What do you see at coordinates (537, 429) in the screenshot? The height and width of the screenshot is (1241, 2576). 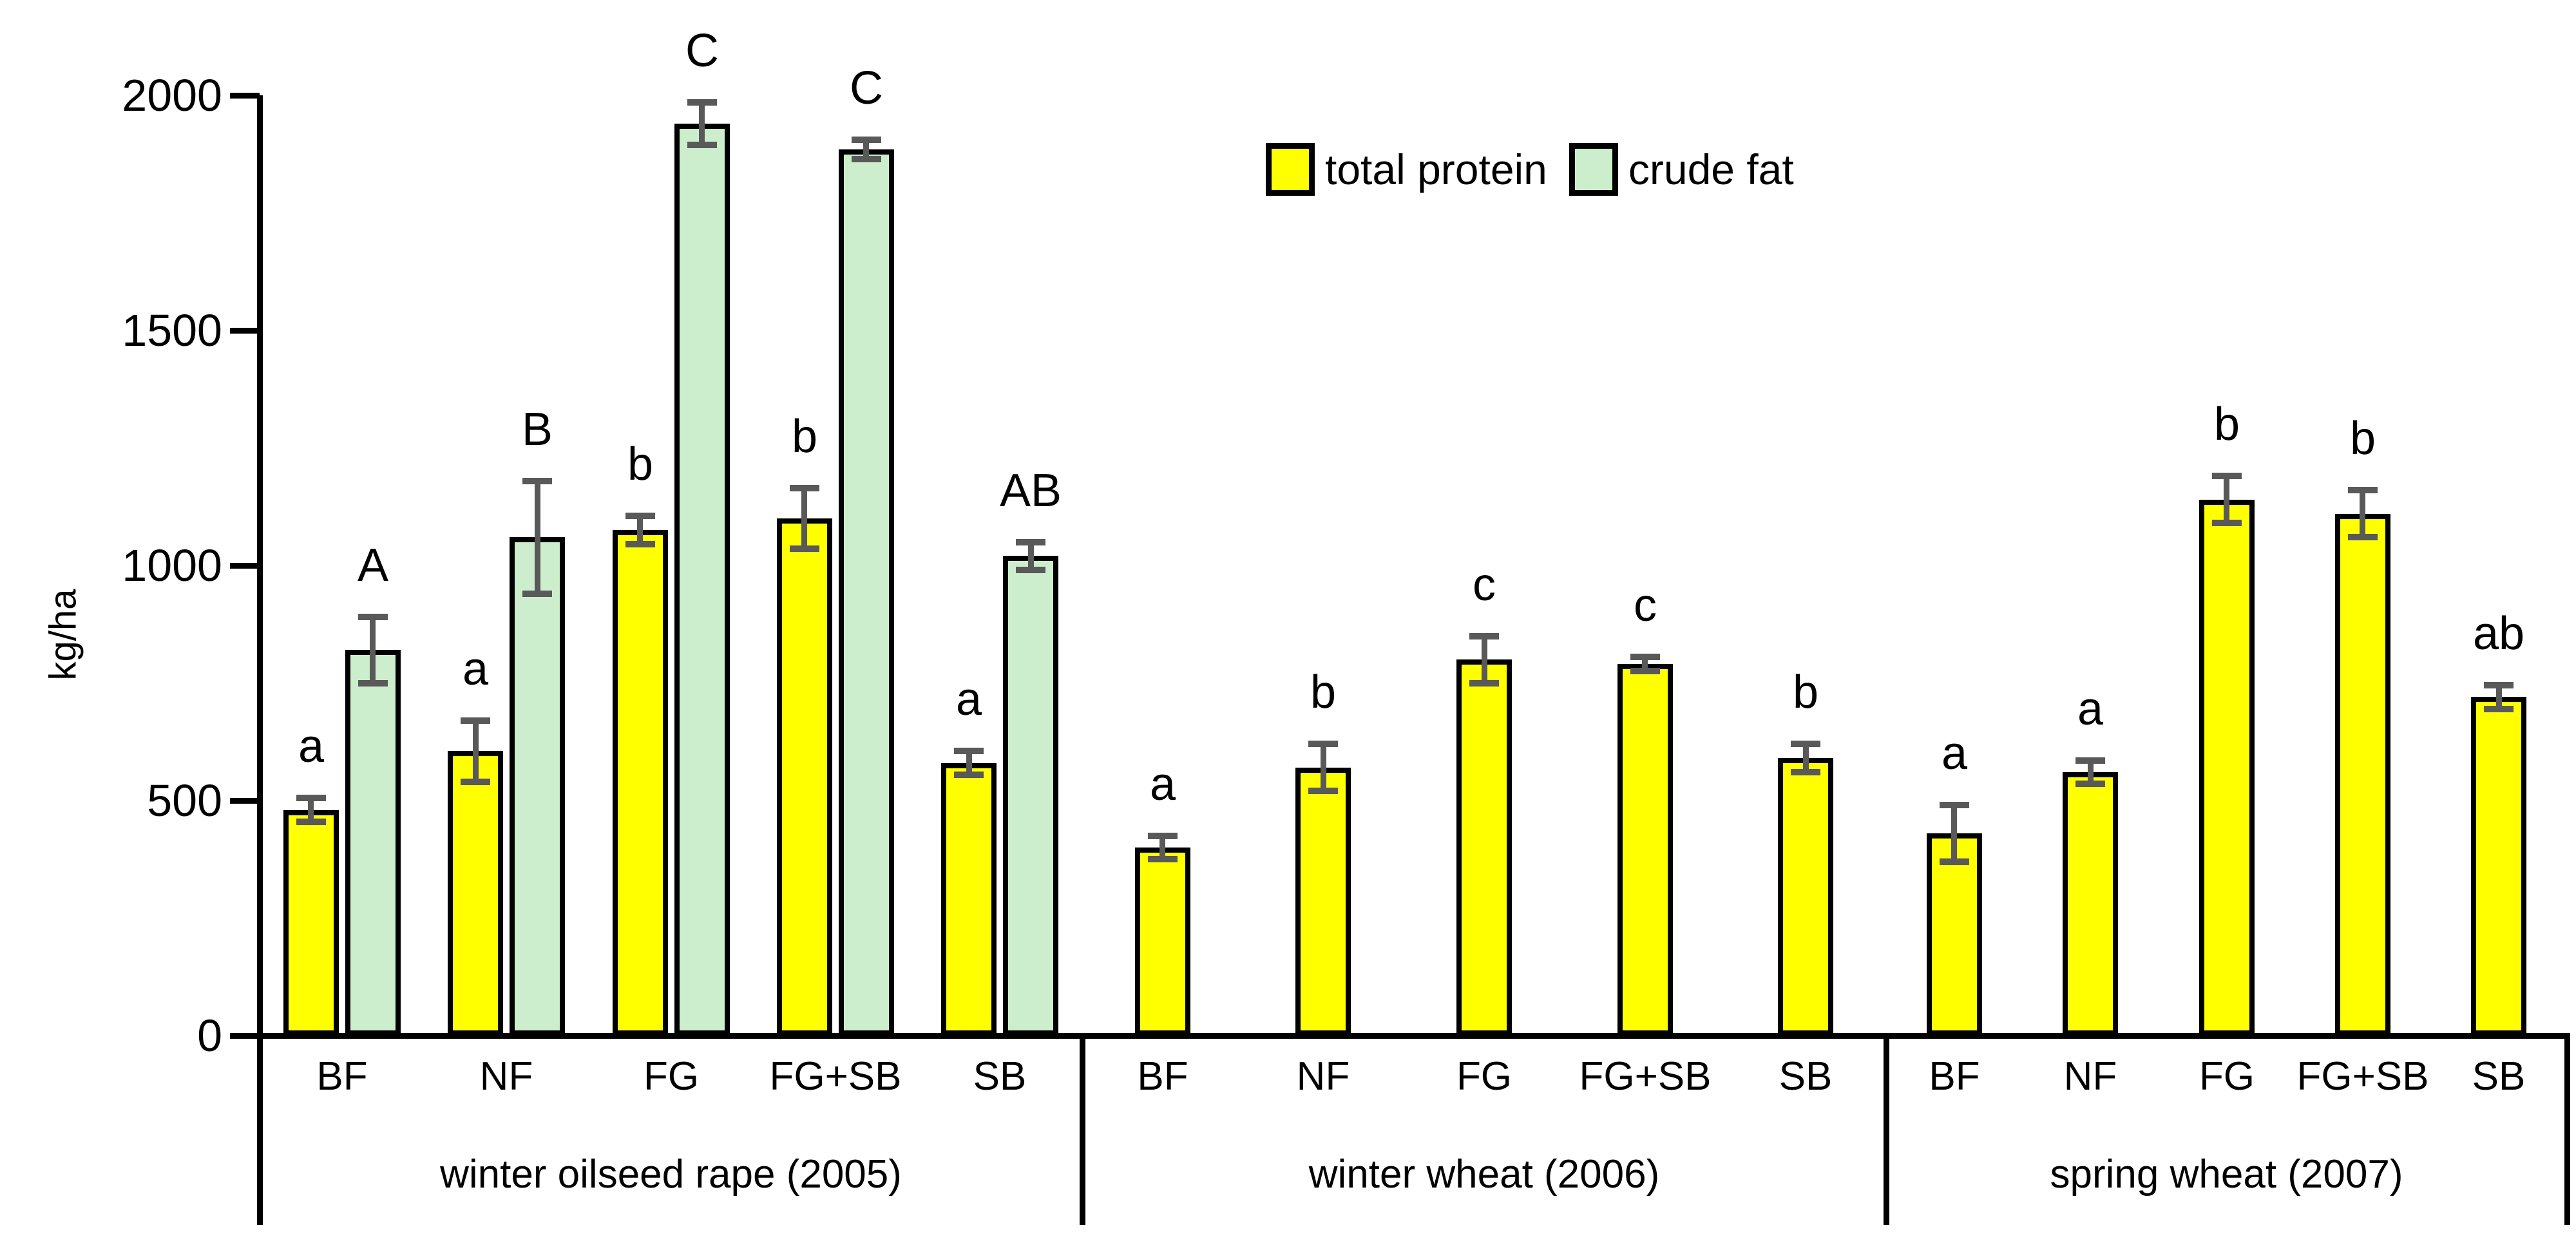 I see `significance-letter: B` at bounding box center [537, 429].